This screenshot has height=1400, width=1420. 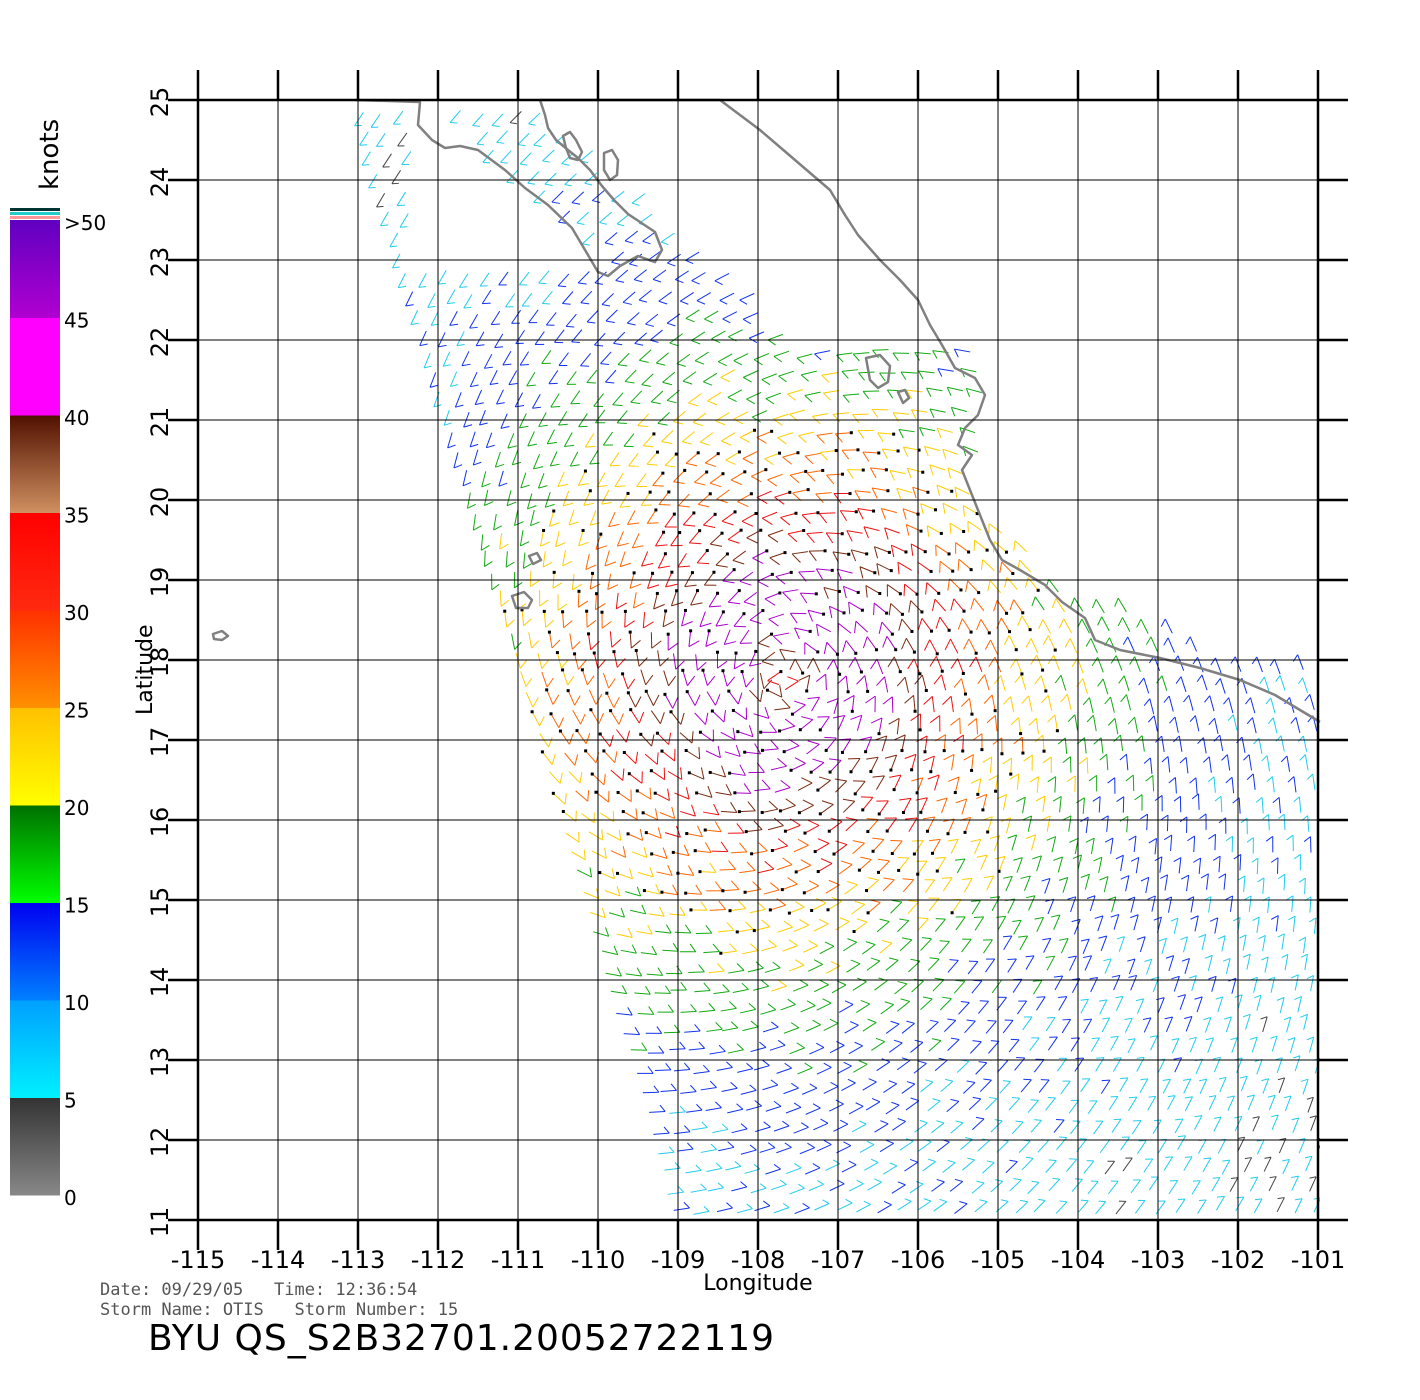 What do you see at coordinates (160, 902) in the screenshot?
I see `lat-tick-label: 15` at bounding box center [160, 902].